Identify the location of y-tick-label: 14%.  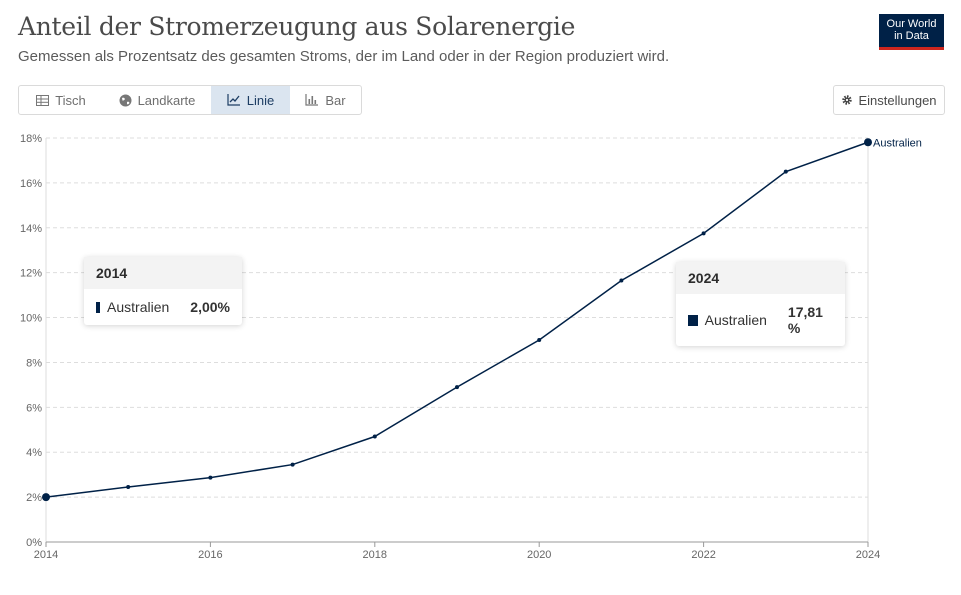
(31, 229).